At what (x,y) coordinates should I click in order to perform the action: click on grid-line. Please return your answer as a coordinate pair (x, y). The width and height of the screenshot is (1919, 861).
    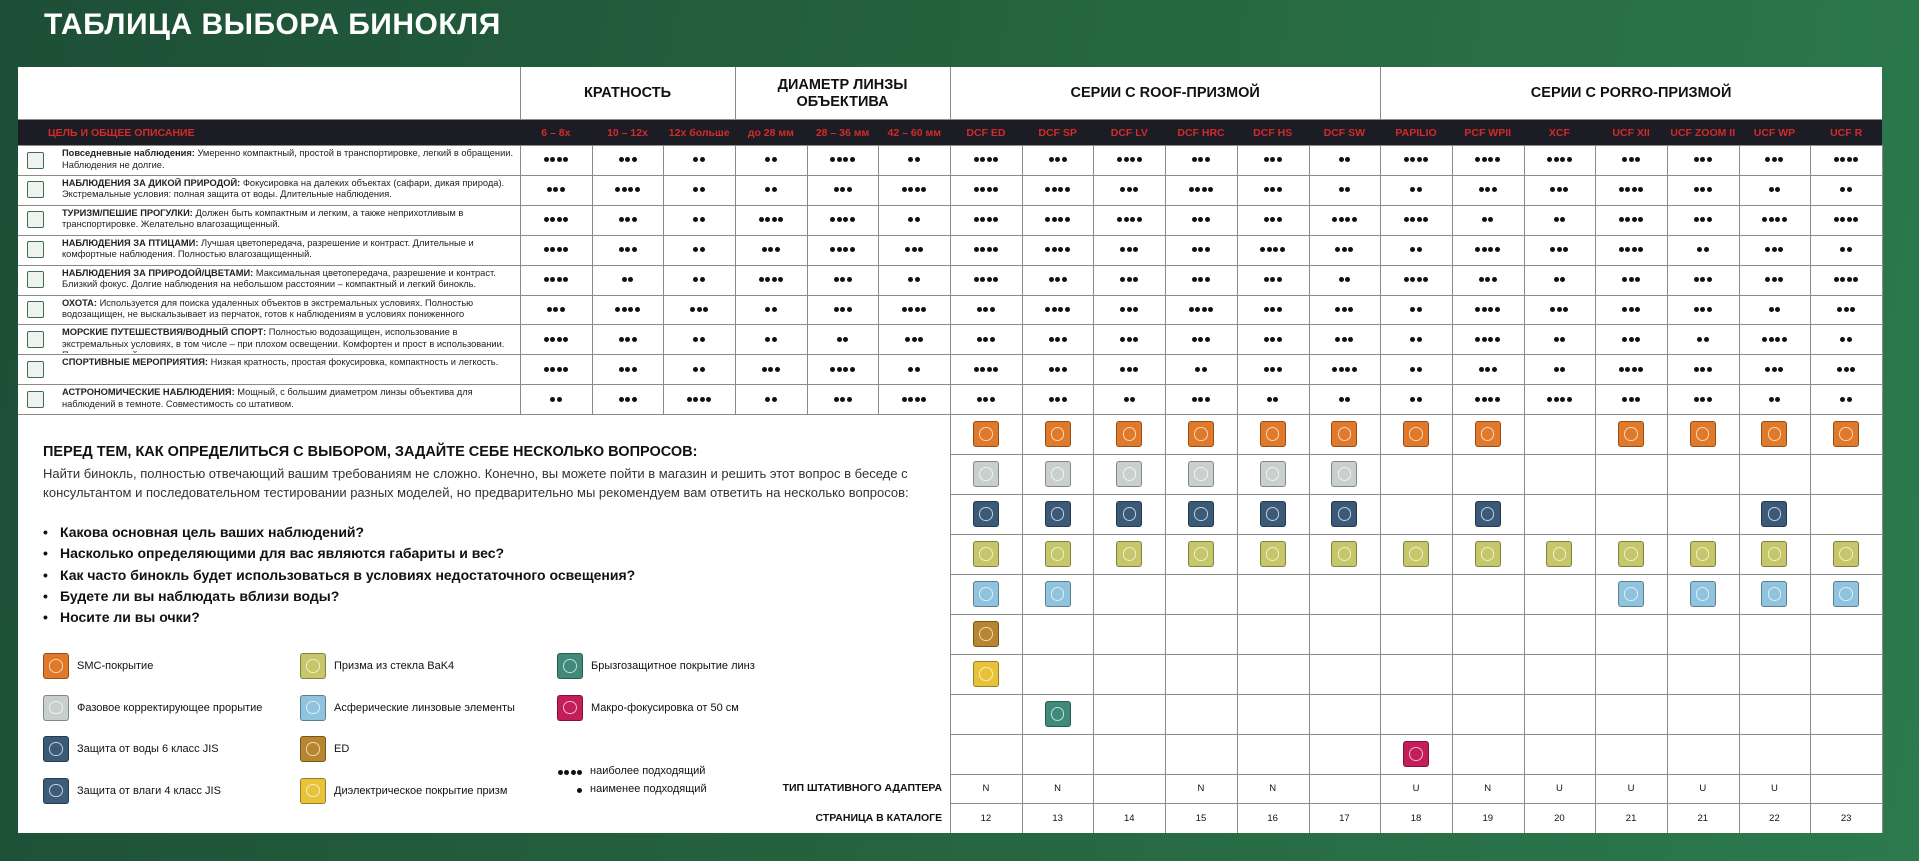
    Looking at the image, I should click on (1416, 654).